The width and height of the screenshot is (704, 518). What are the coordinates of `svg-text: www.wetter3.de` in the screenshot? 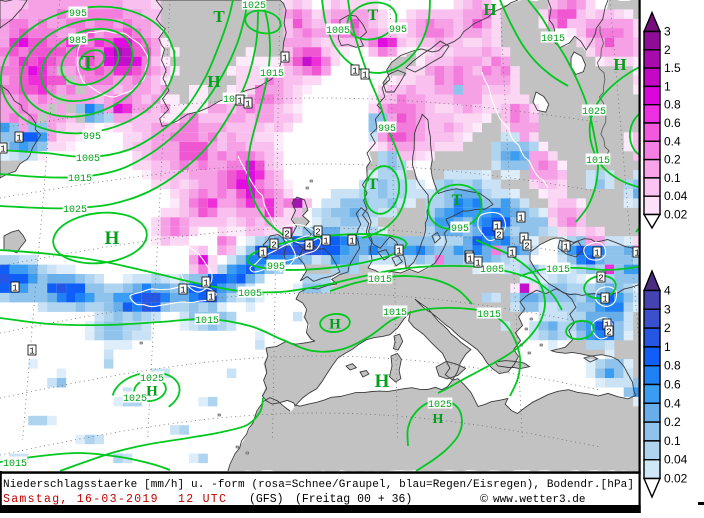 It's located at (539, 500).